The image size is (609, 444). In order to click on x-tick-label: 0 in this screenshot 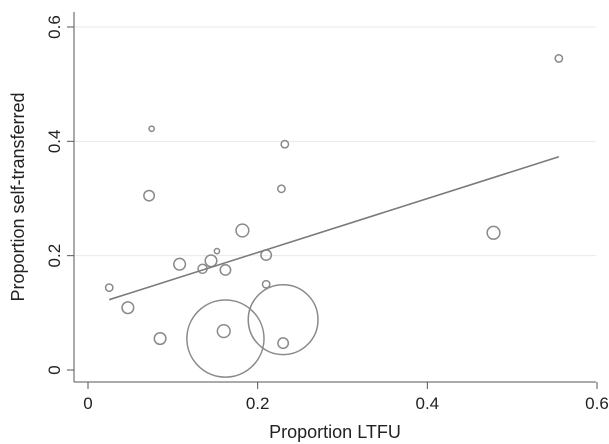, I will do `click(87, 403)`.